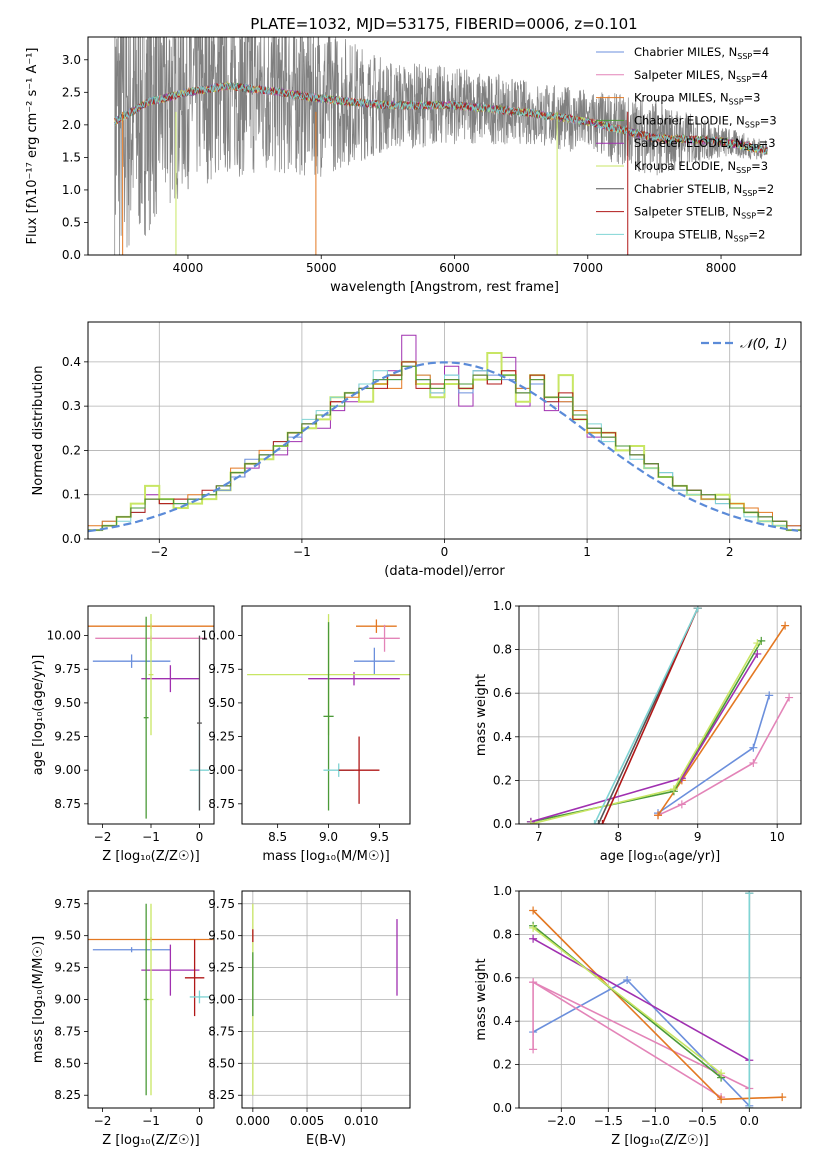 The width and height of the screenshot is (819, 1170). Describe the element at coordinates (71, 92) in the screenshot. I see `y-tick-label: 2.5` at that location.